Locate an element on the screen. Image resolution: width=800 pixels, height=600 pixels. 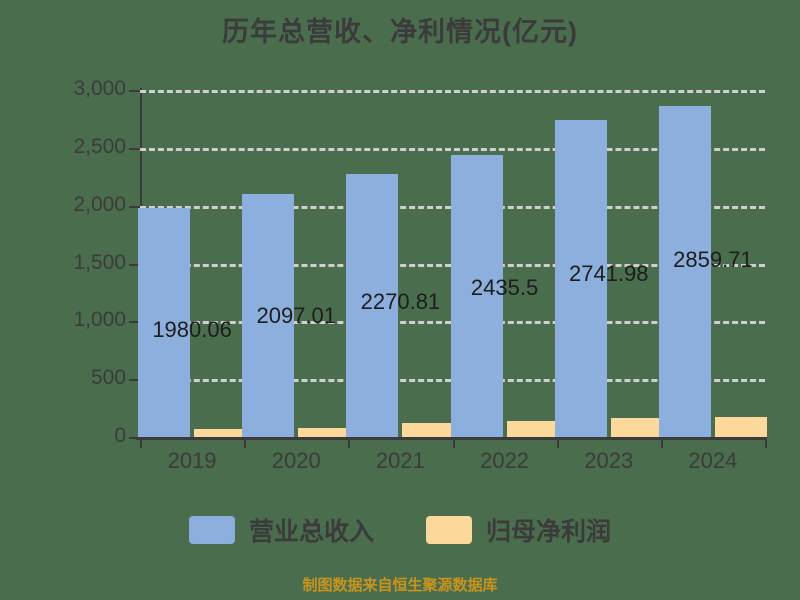
bar-归母净利润-2024 is located at coordinates (740, 426).